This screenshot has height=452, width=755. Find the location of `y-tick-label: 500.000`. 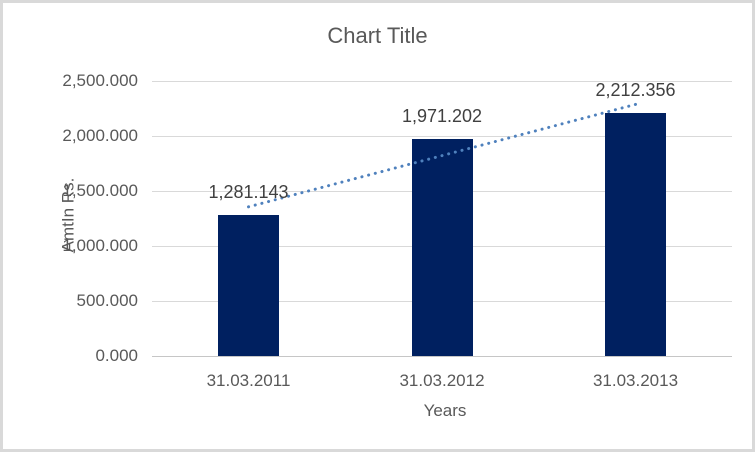

y-tick-label: 500.000 is located at coordinates (107, 300).